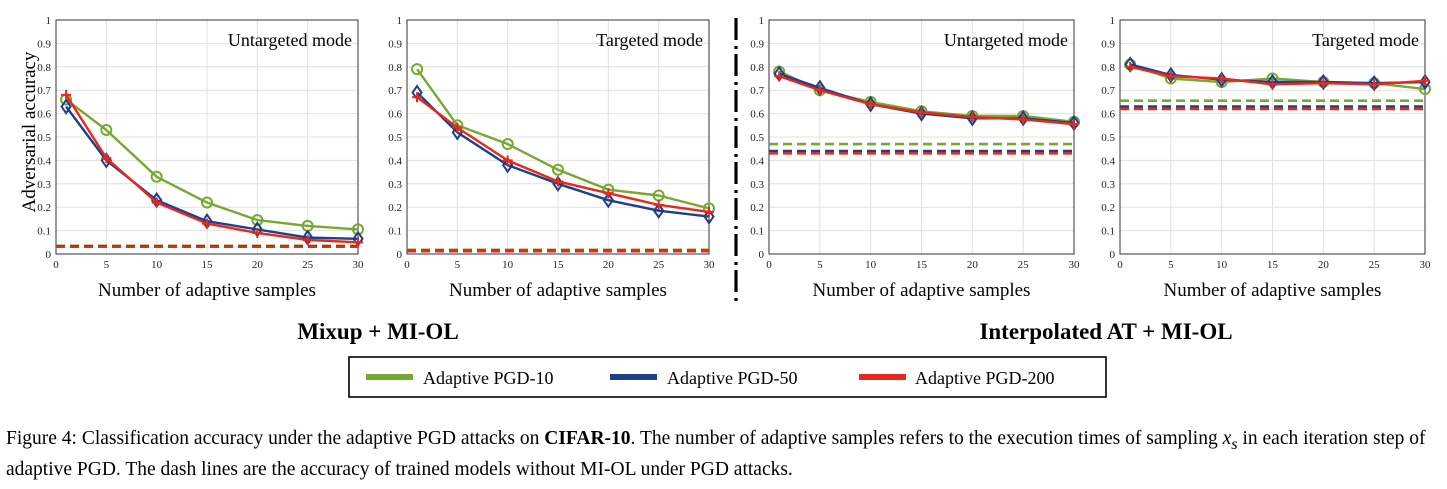  What do you see at coordinates (212, 164) in the screenshot?
I see `series-line-pgd10` at bounding box center [212, 164].